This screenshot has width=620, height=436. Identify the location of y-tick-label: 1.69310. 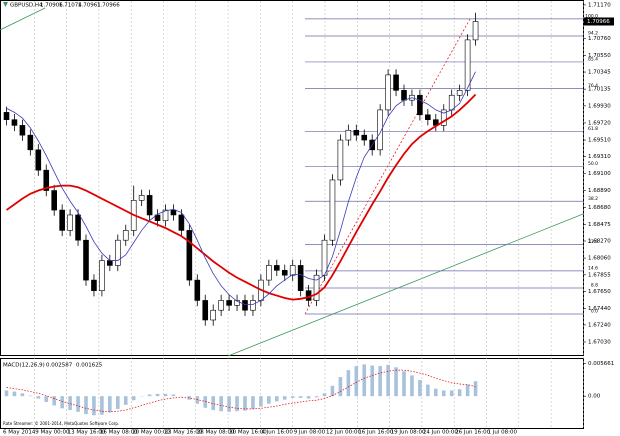
(599, 157).